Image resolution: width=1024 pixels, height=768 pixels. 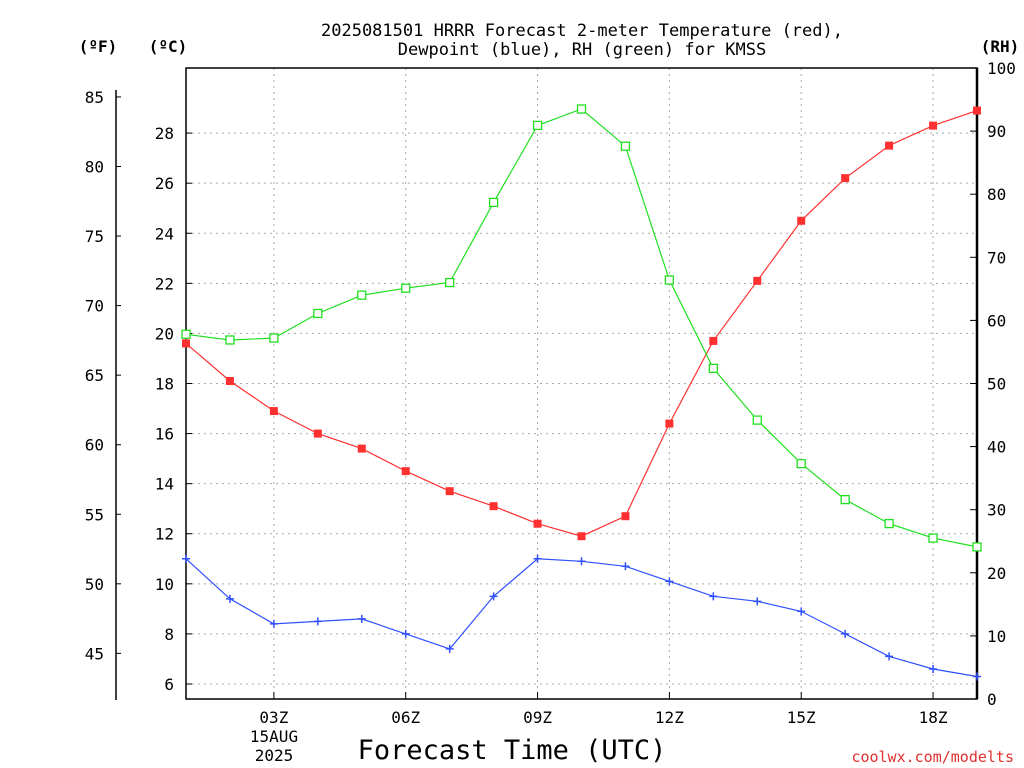 I want to click on fahrenheit-tick-label: 60, so click(x=94, y=445).